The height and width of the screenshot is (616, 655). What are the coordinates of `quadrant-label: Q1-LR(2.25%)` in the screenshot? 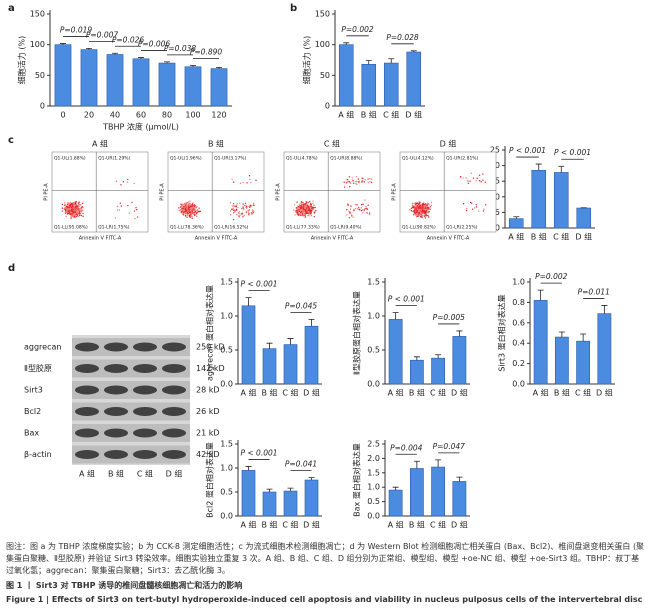 It's located at (462, 228).